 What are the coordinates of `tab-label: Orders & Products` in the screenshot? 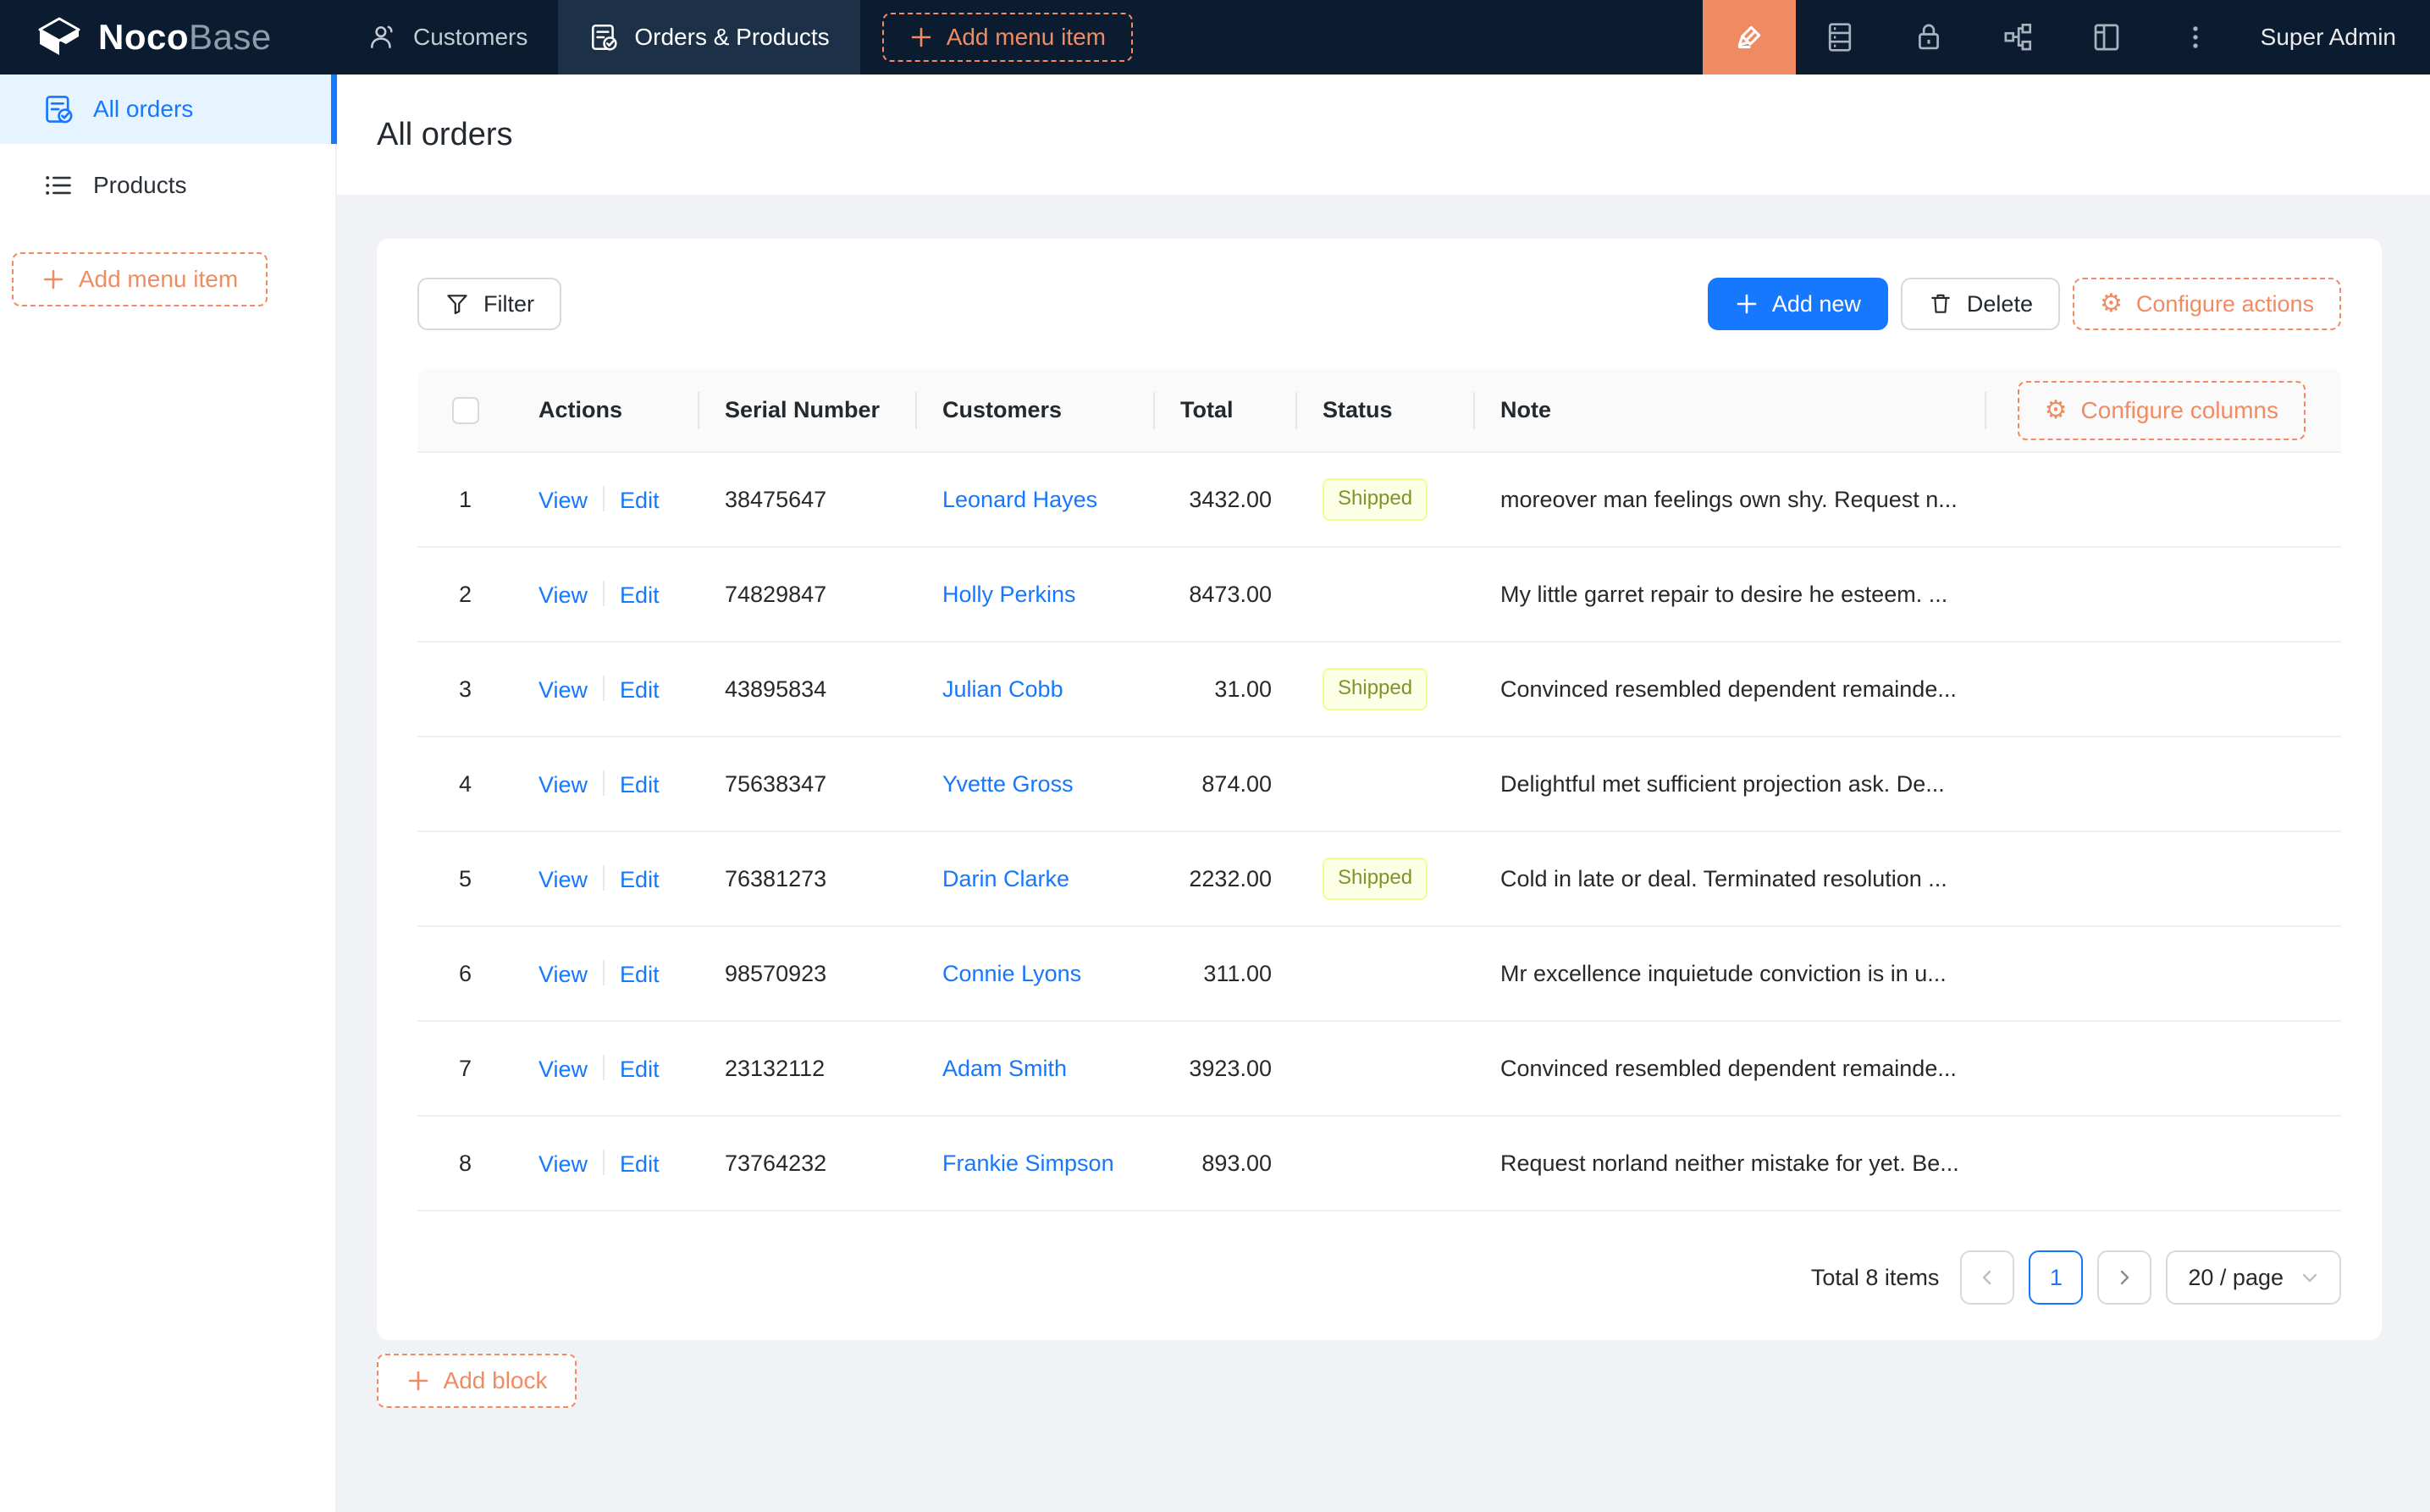 It's located at (732, 37).